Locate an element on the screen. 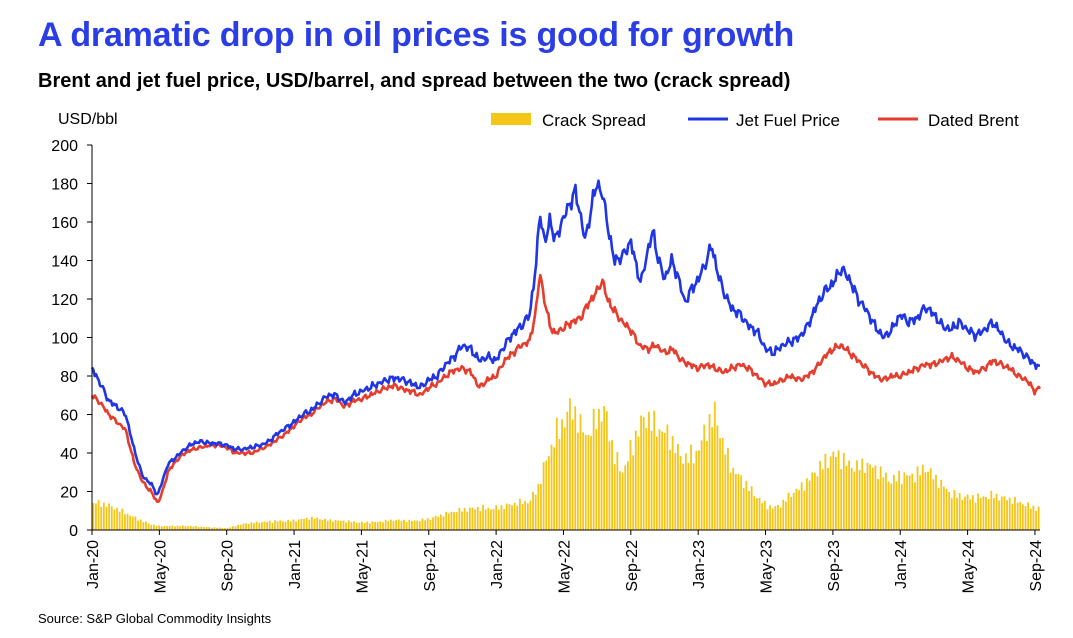 This screenshot has width=1073, height=638. y-axis-label: USD/bbl is located at coordinates (88, 119).